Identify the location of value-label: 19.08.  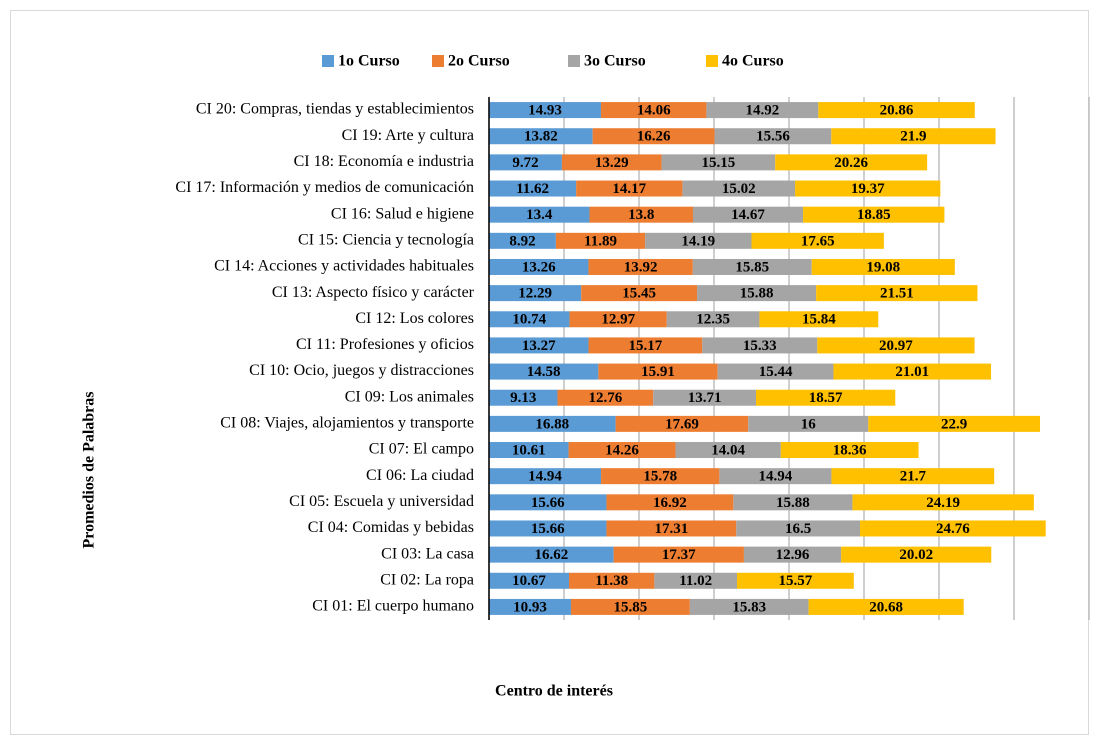
(883, 267).